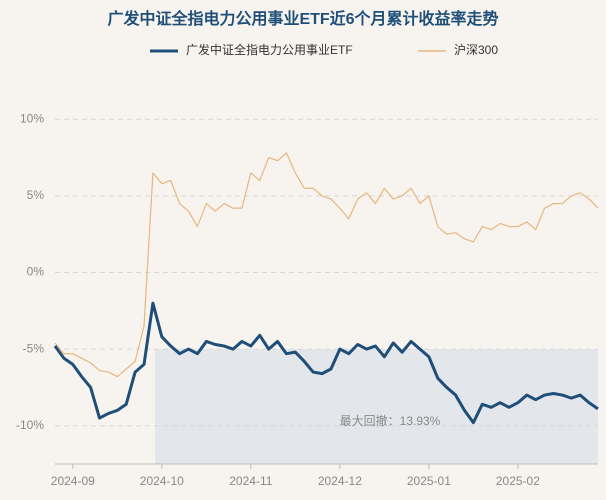 The width and height of the screenshot is (606, 500). What do you see at coordinates (518, 481) in the screenshot?
I see `x-tick-label: 2025-02` at bounding box center [518, 481].